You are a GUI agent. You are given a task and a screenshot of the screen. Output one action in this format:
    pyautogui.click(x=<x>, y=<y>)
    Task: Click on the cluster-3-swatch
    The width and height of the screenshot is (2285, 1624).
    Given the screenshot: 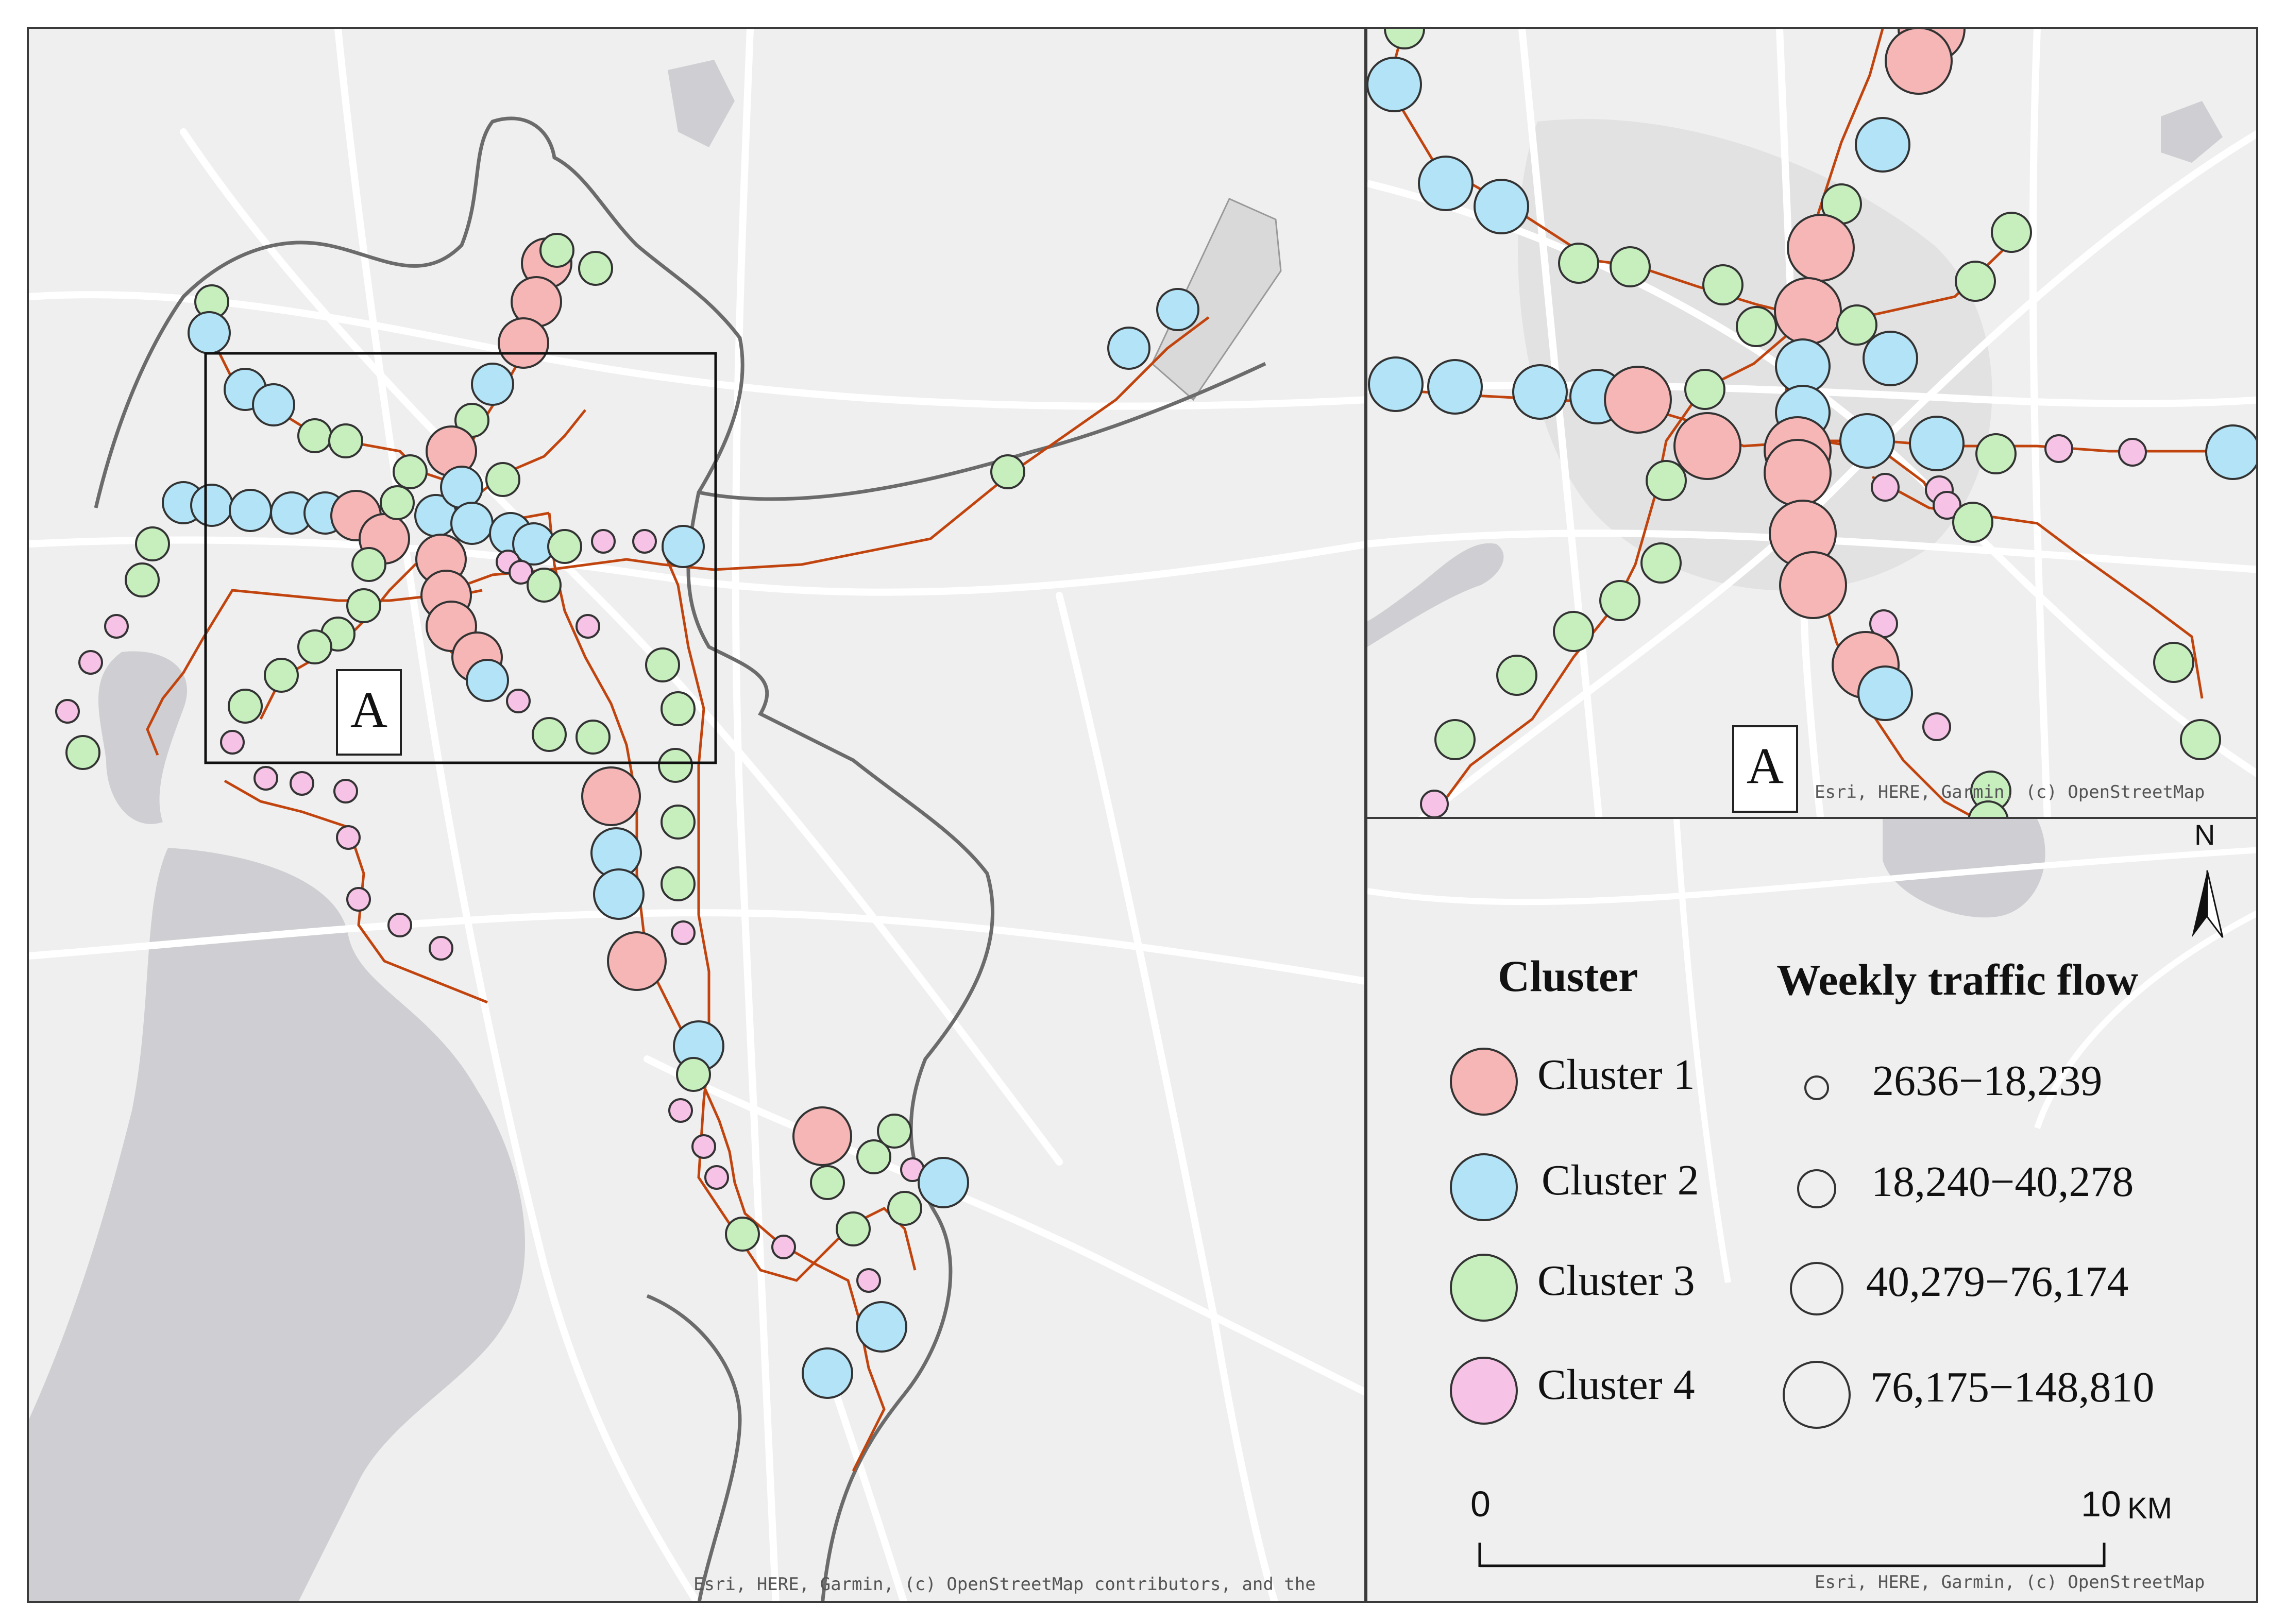 What is the action you would take?
    pyautogui.click(x=1484, y=1288)
    